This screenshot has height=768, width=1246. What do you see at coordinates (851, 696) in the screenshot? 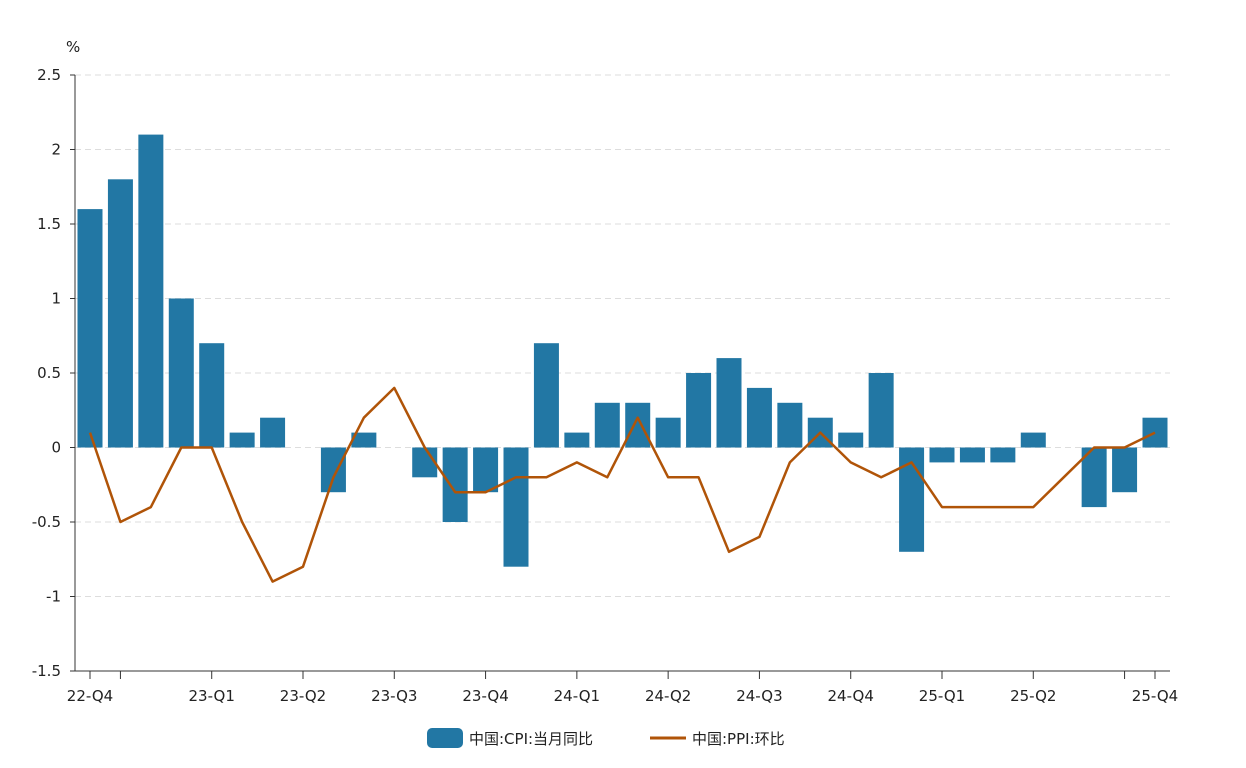
I see `x-tick-label: 24-Q4` at bounding box center [851, 696].